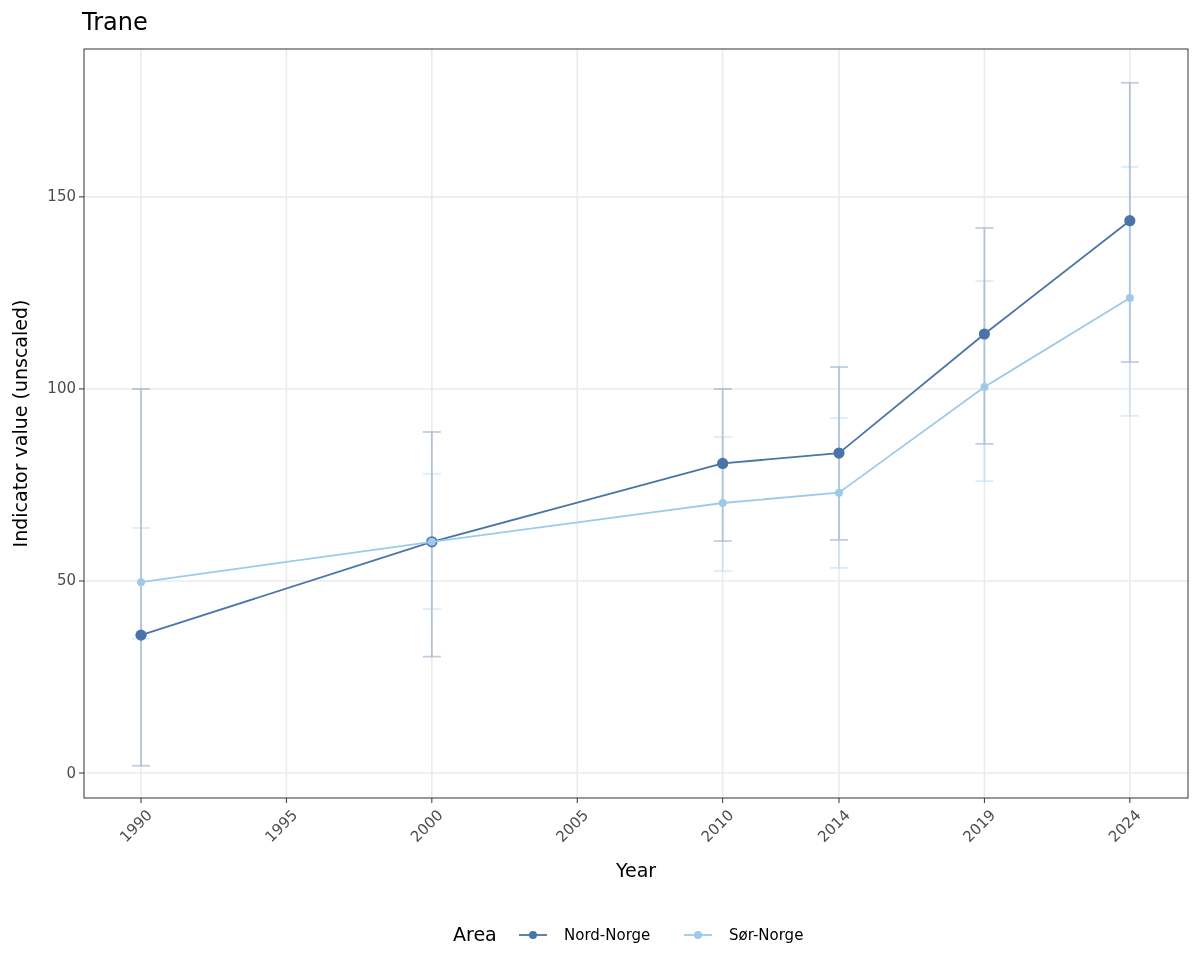 The image size is (1200, 975). I want to click on legend-label: Sør-Norge, so click(766, 934).